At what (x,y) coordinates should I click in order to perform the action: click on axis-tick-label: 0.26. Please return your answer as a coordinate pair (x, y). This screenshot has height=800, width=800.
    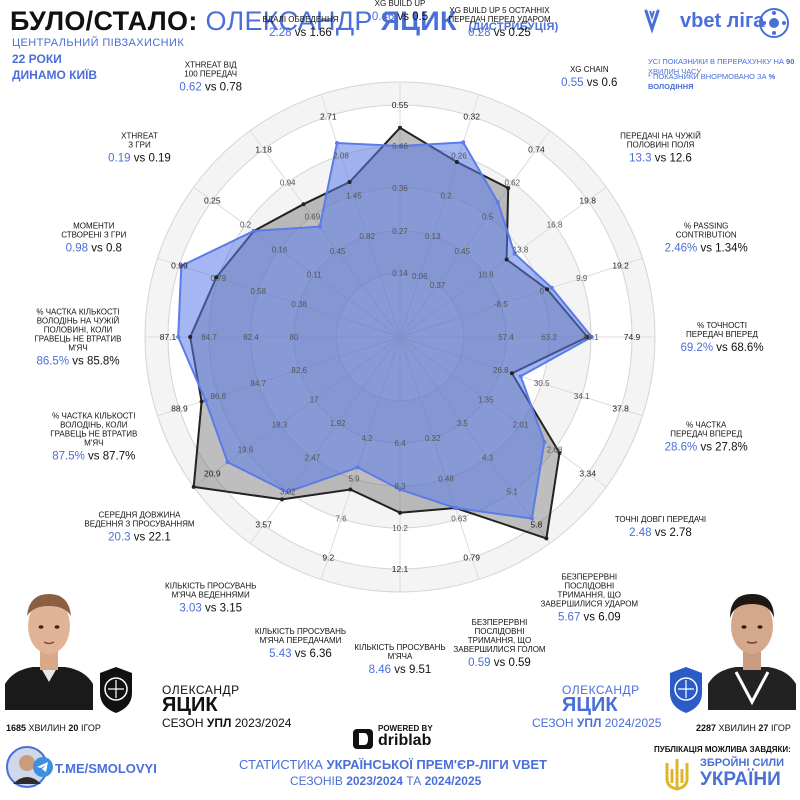
    Looking at the image, I should click on (459, 155).